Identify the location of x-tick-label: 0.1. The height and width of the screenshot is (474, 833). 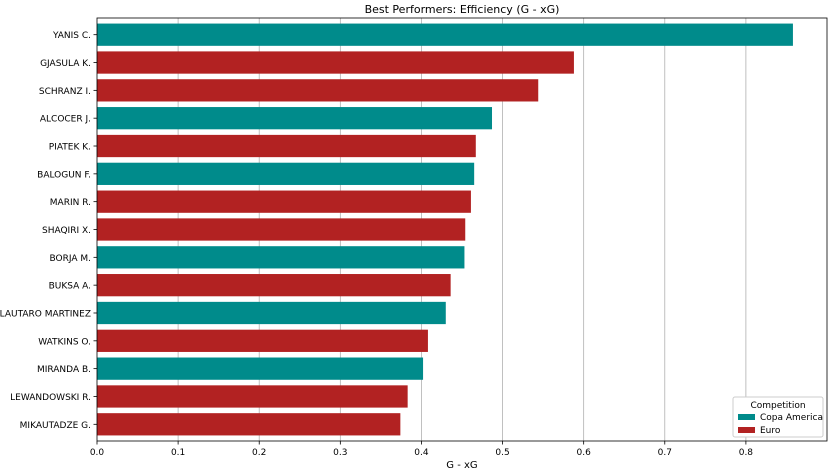
(178, 453).